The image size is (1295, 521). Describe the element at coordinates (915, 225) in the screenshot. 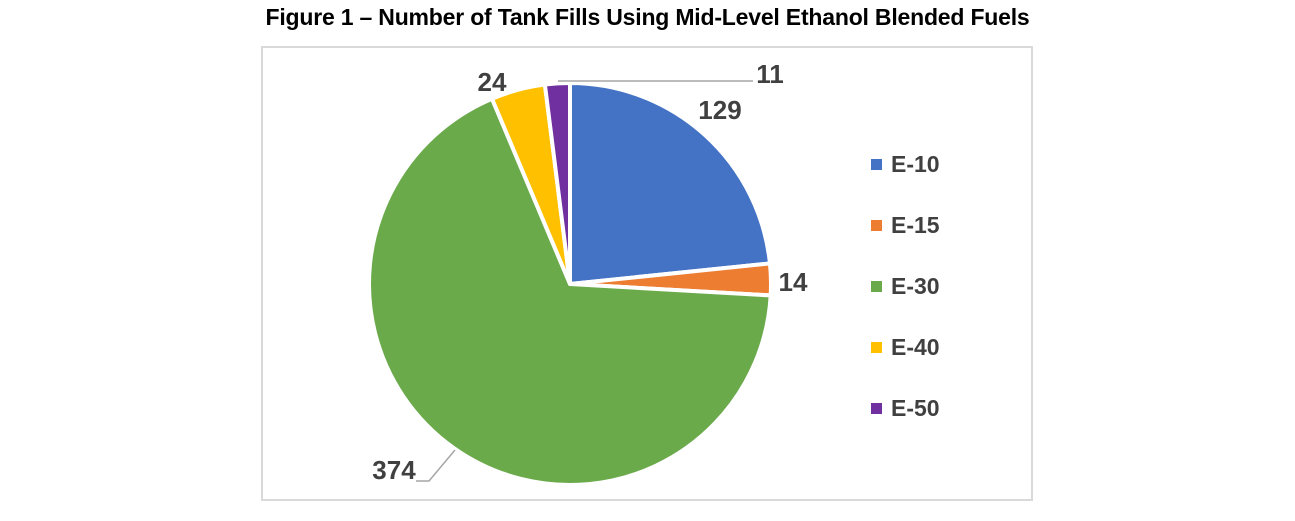

I see `legend-label: E-15` at that location.